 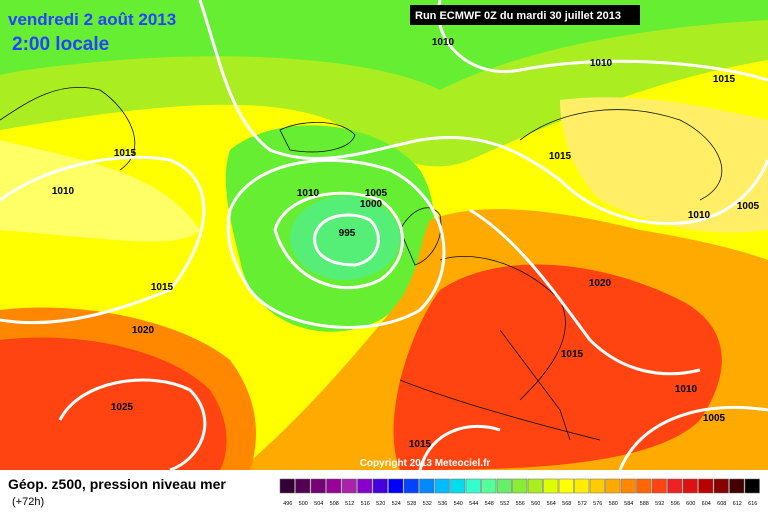 What do you see at coordinates (380, 504) in the screenshot?
I see `legend-label: 520` at bounding box center [380, 504].